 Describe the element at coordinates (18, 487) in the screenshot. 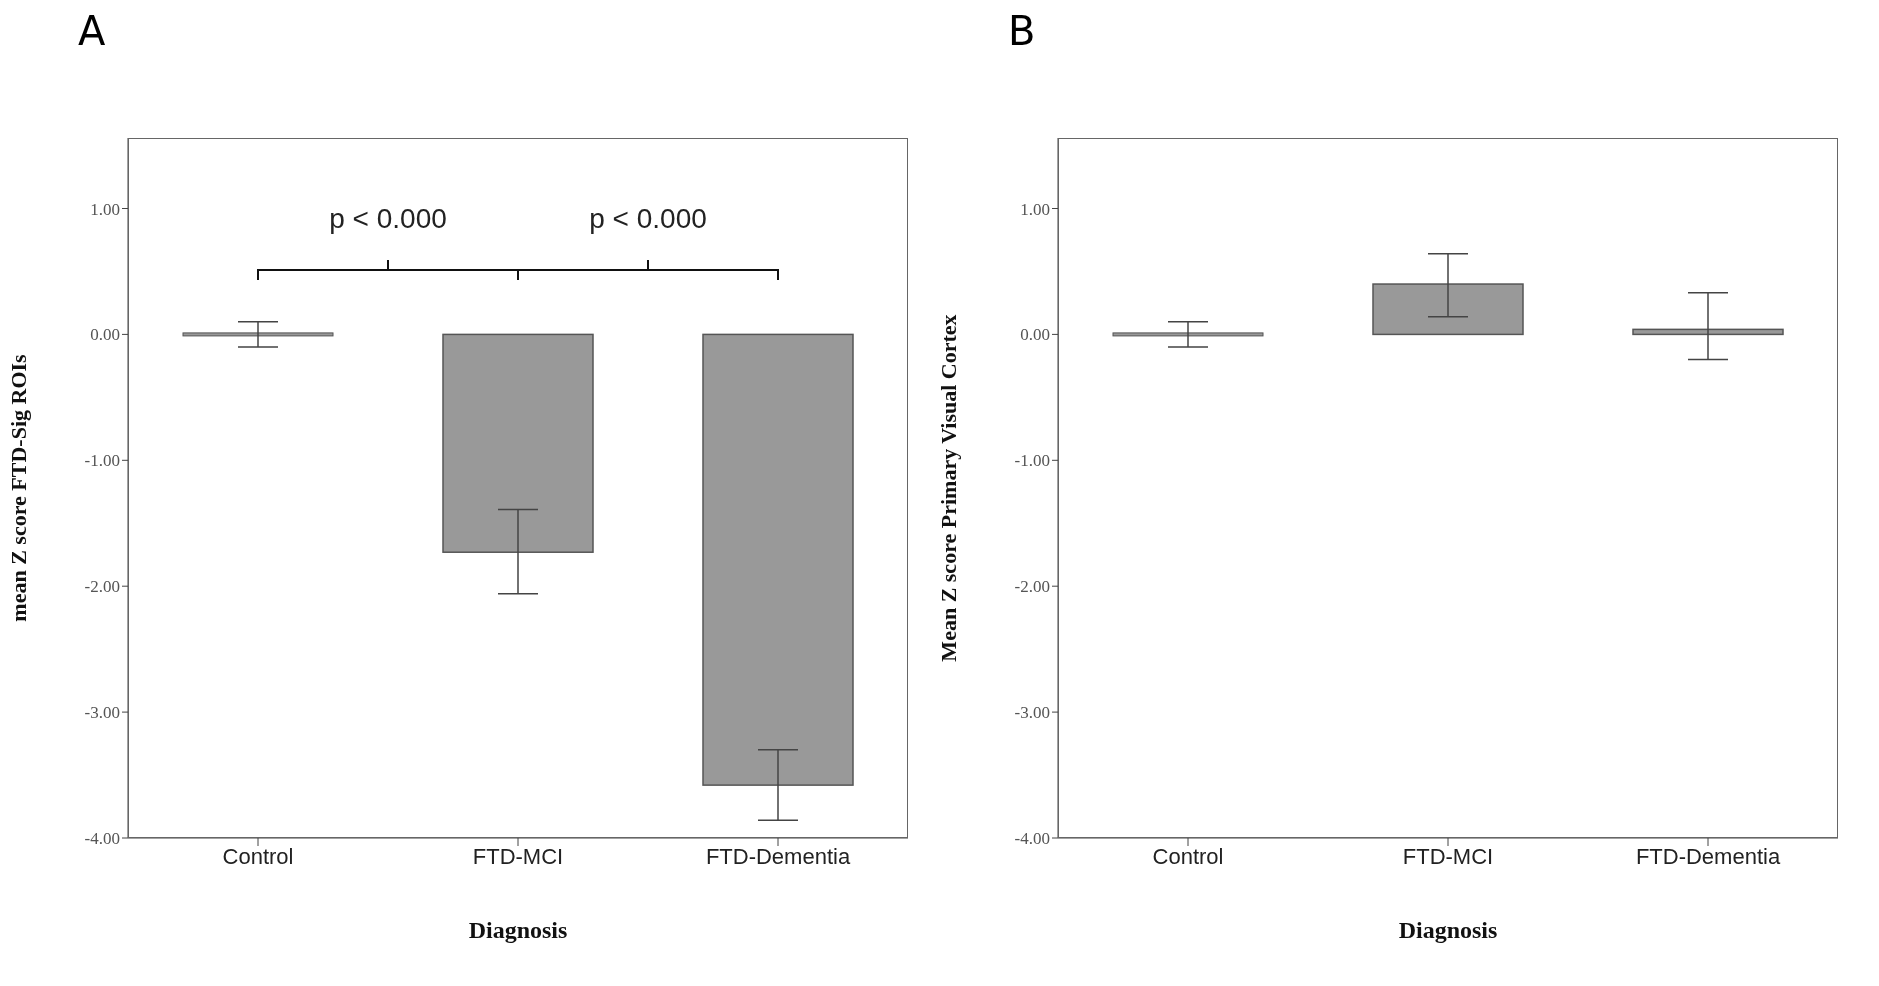

I see `y-axis-title: mean Z score FTD-Sig ROIs` at that location.